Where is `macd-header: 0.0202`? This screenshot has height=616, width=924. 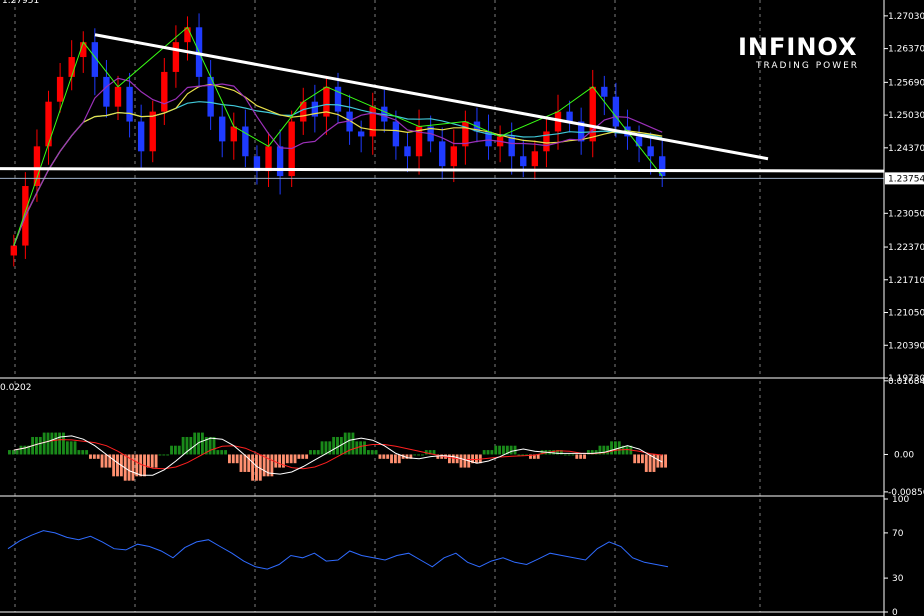 macd-header: 0.0202 is located at coordinates (16, 388).